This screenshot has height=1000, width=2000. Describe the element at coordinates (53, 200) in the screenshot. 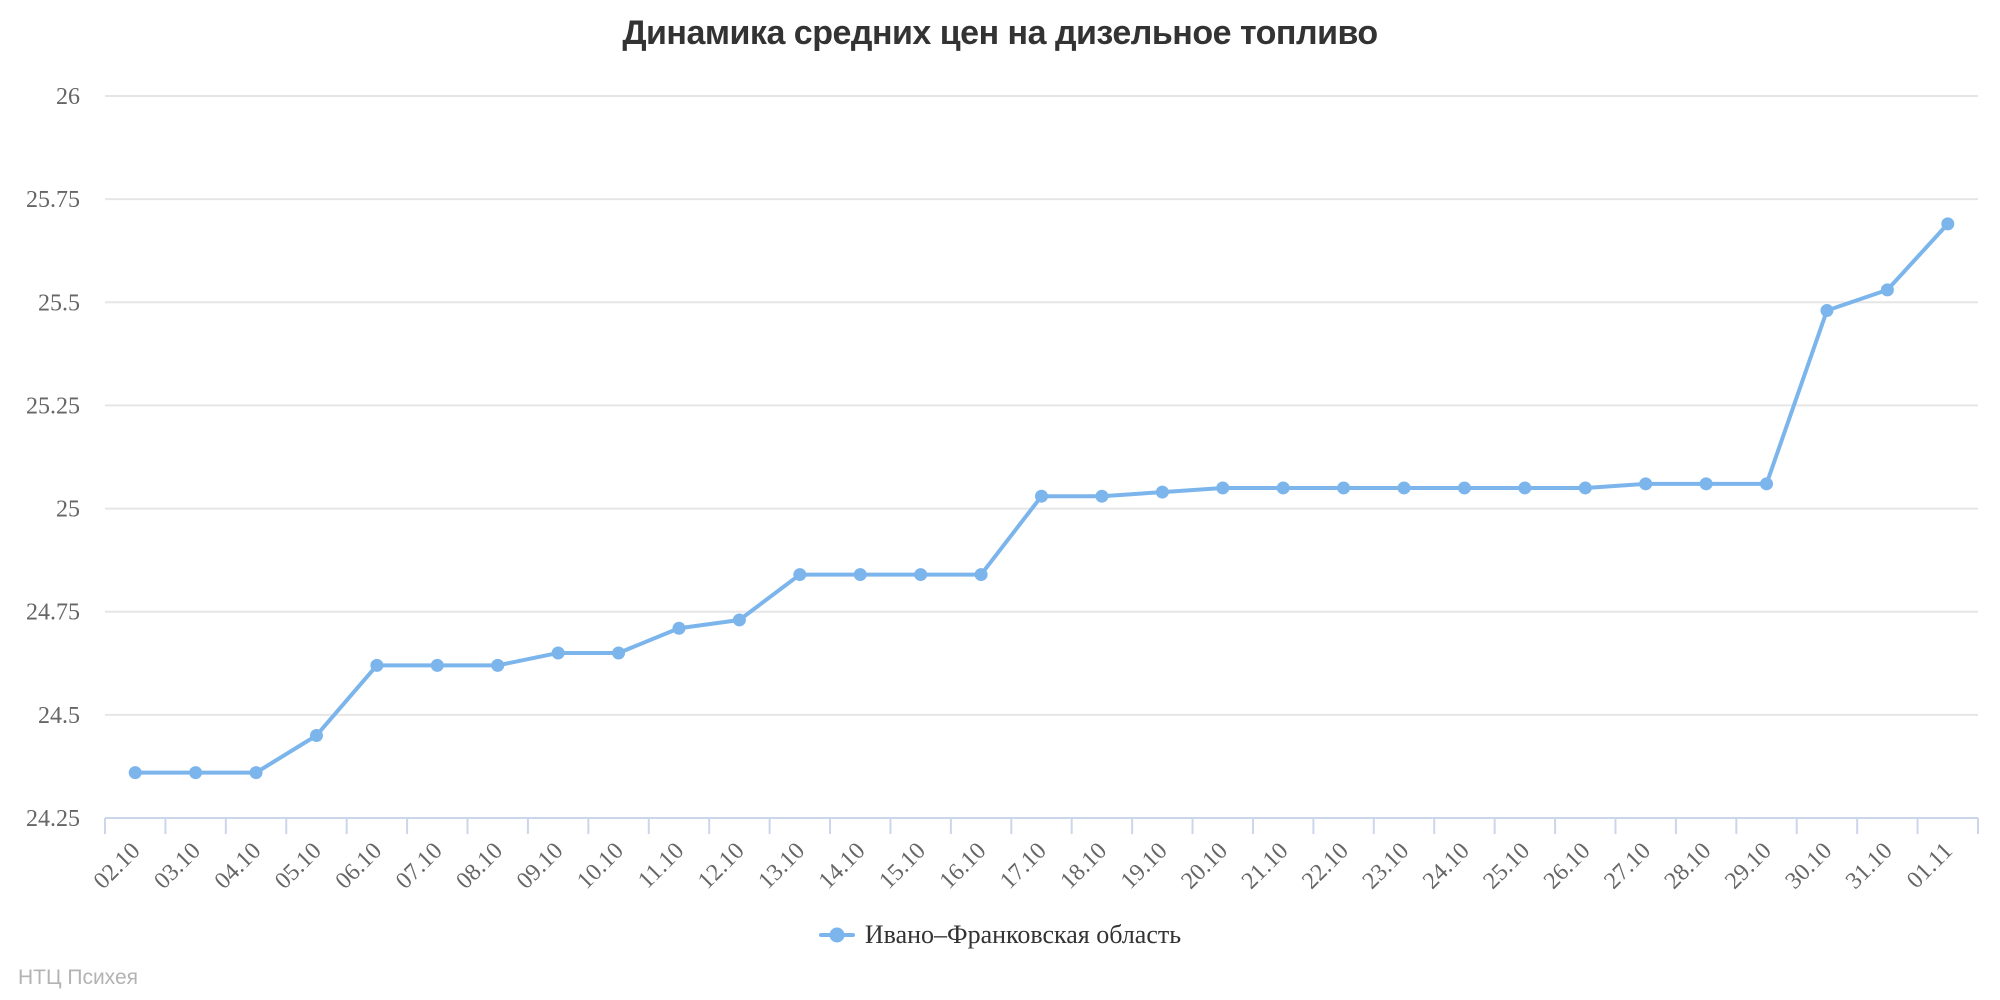

I see `y-axis-label: 25.75` at that location.